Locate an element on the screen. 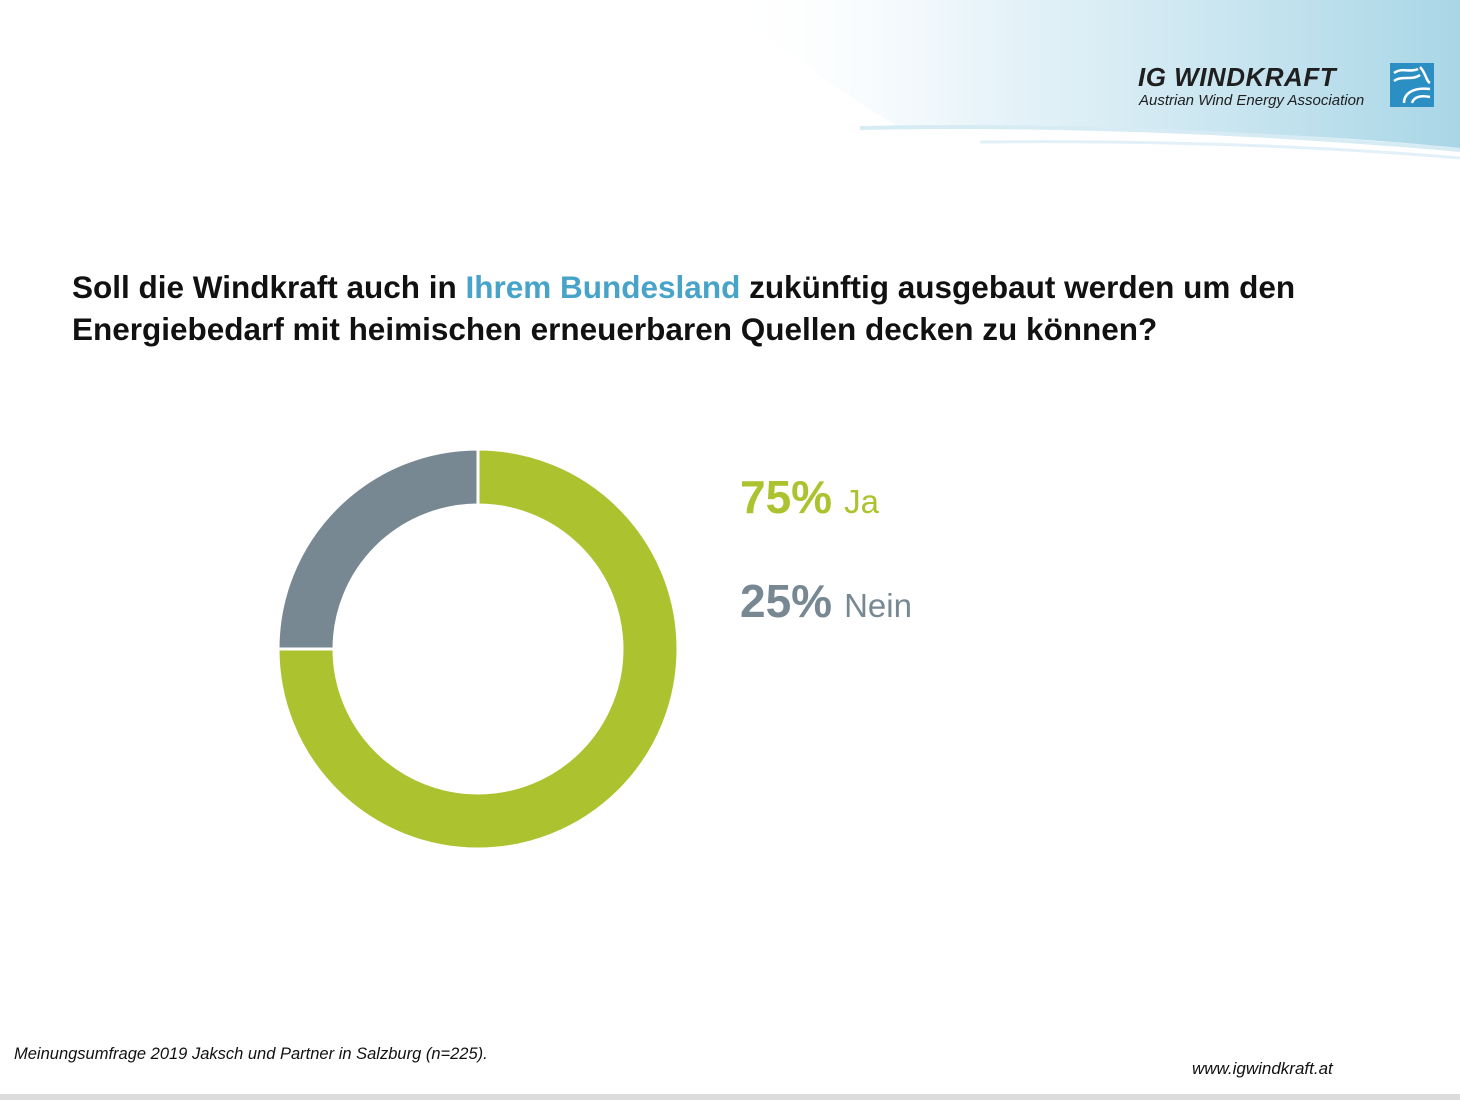 The height and width of the screenshot is (1100, 1460). donut-chart is located at coordinates (478, 649).